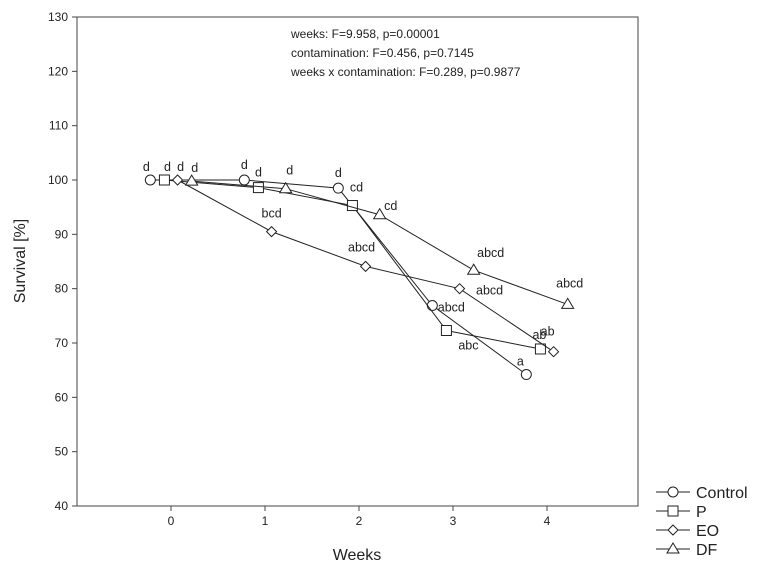 Image resolution: width=770 pixels, height=569 pixels. I want to click on y-tick-label: 40, so click(62, 506).